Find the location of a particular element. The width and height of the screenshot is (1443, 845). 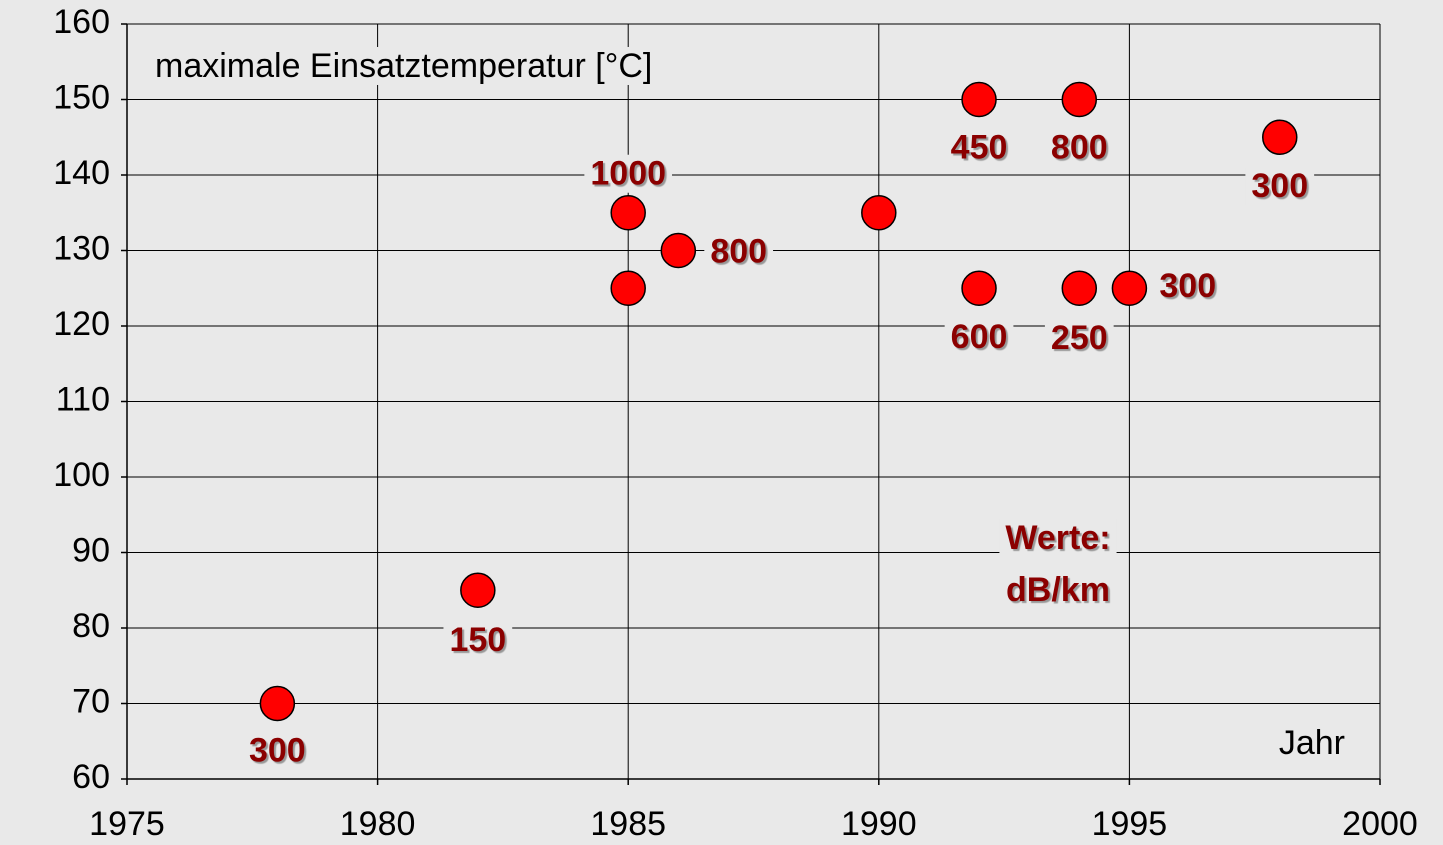

point-label: 450 is located at coordinates (979, 147).